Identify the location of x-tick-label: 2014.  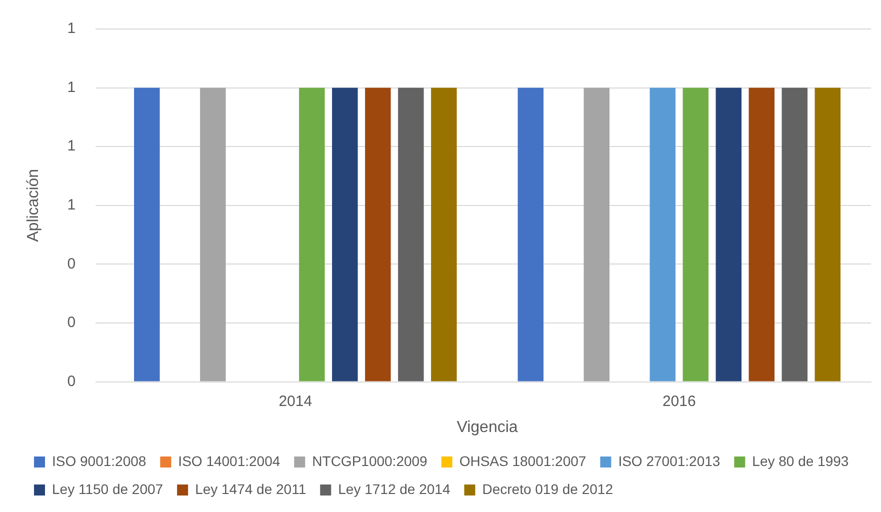
(295, 401).